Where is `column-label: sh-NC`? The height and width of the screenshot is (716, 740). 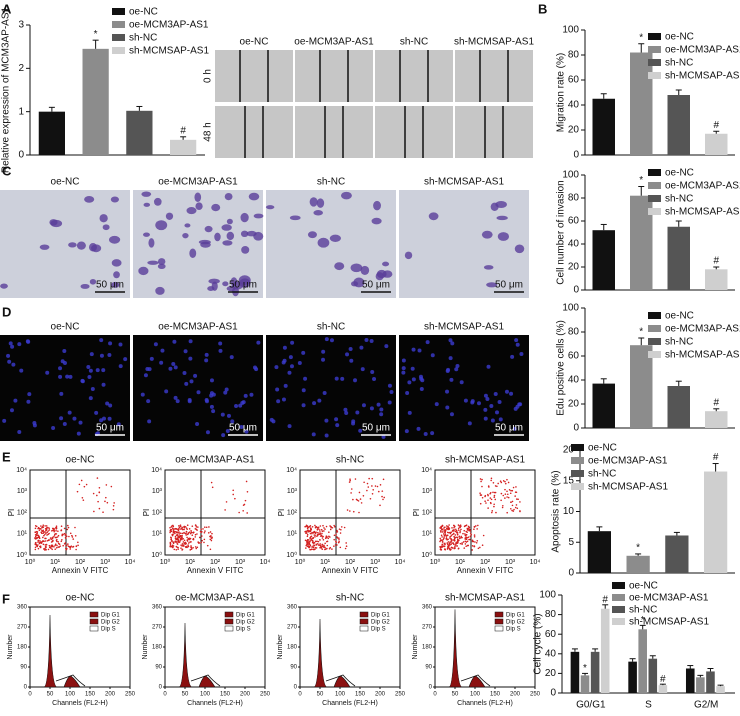 column-label: sh-NC is located at coordinates (331, 182).